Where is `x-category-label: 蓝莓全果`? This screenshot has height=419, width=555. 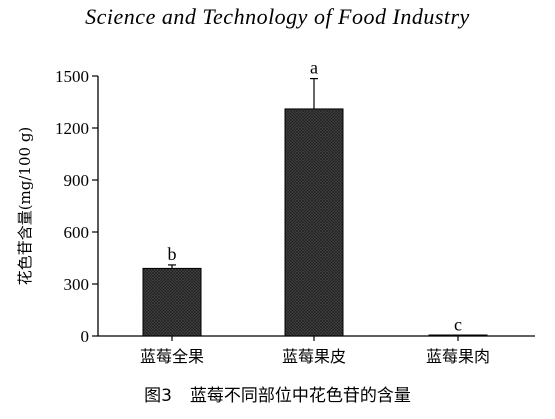 x-category-label: 蓝莓全果 is located at coordinates (172, 356).